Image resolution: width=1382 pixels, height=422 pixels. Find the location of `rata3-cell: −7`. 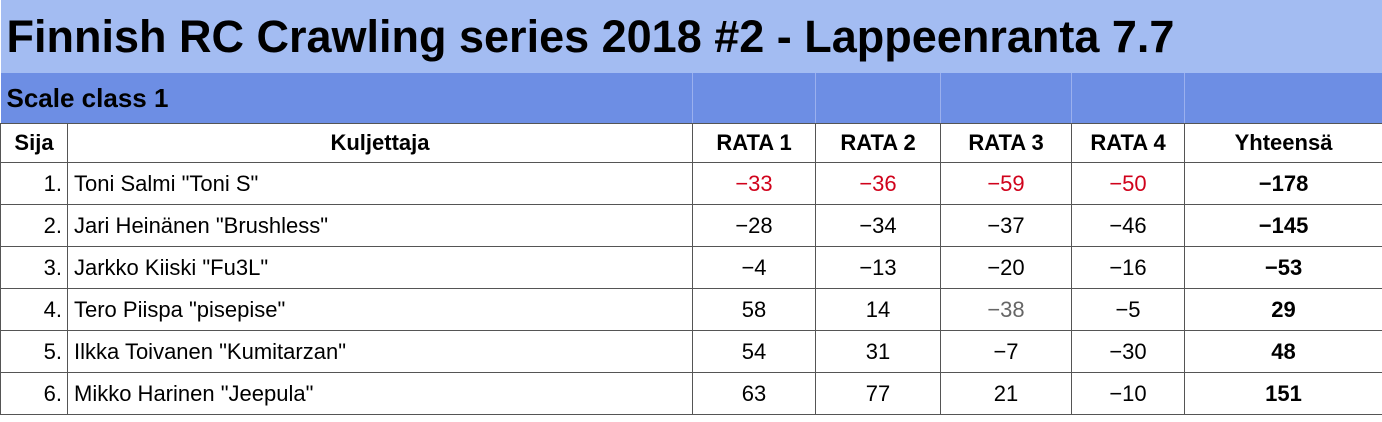

rata3-cell: −7 is located at coordinates (1006, 351).